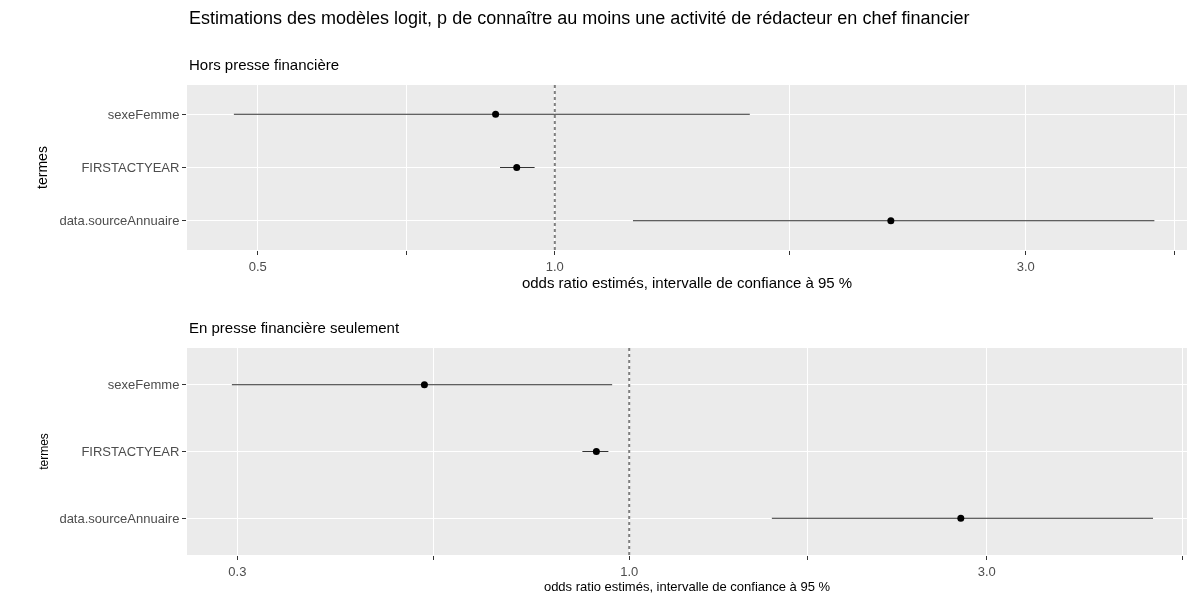 The image size is (1200, 603). I want to click on x-tick-label: 0.5, so click(257, 266).